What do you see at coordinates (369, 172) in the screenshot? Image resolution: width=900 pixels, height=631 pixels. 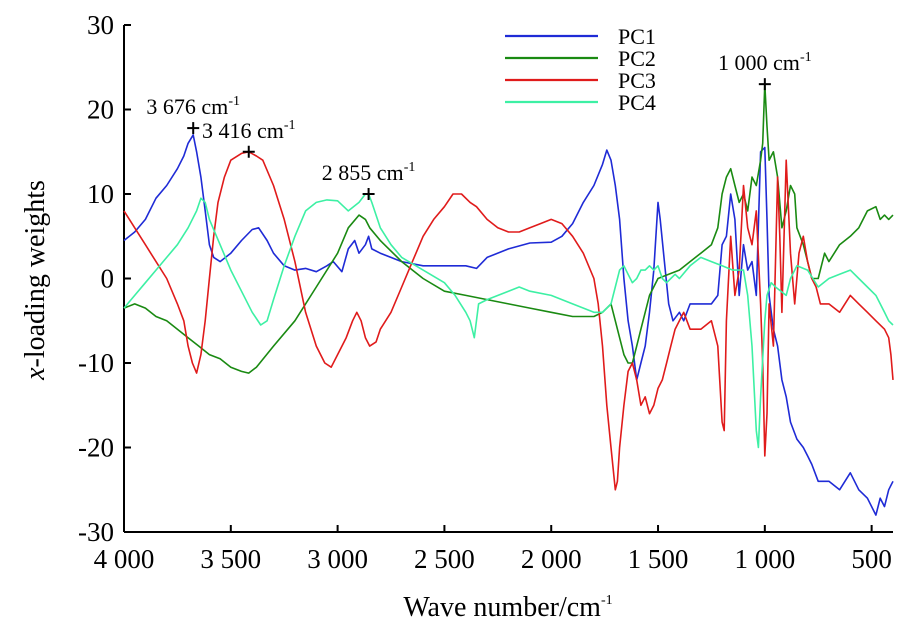 I see `peak-annotation: 2 855 cm-1` at bounding box center [369, 172].